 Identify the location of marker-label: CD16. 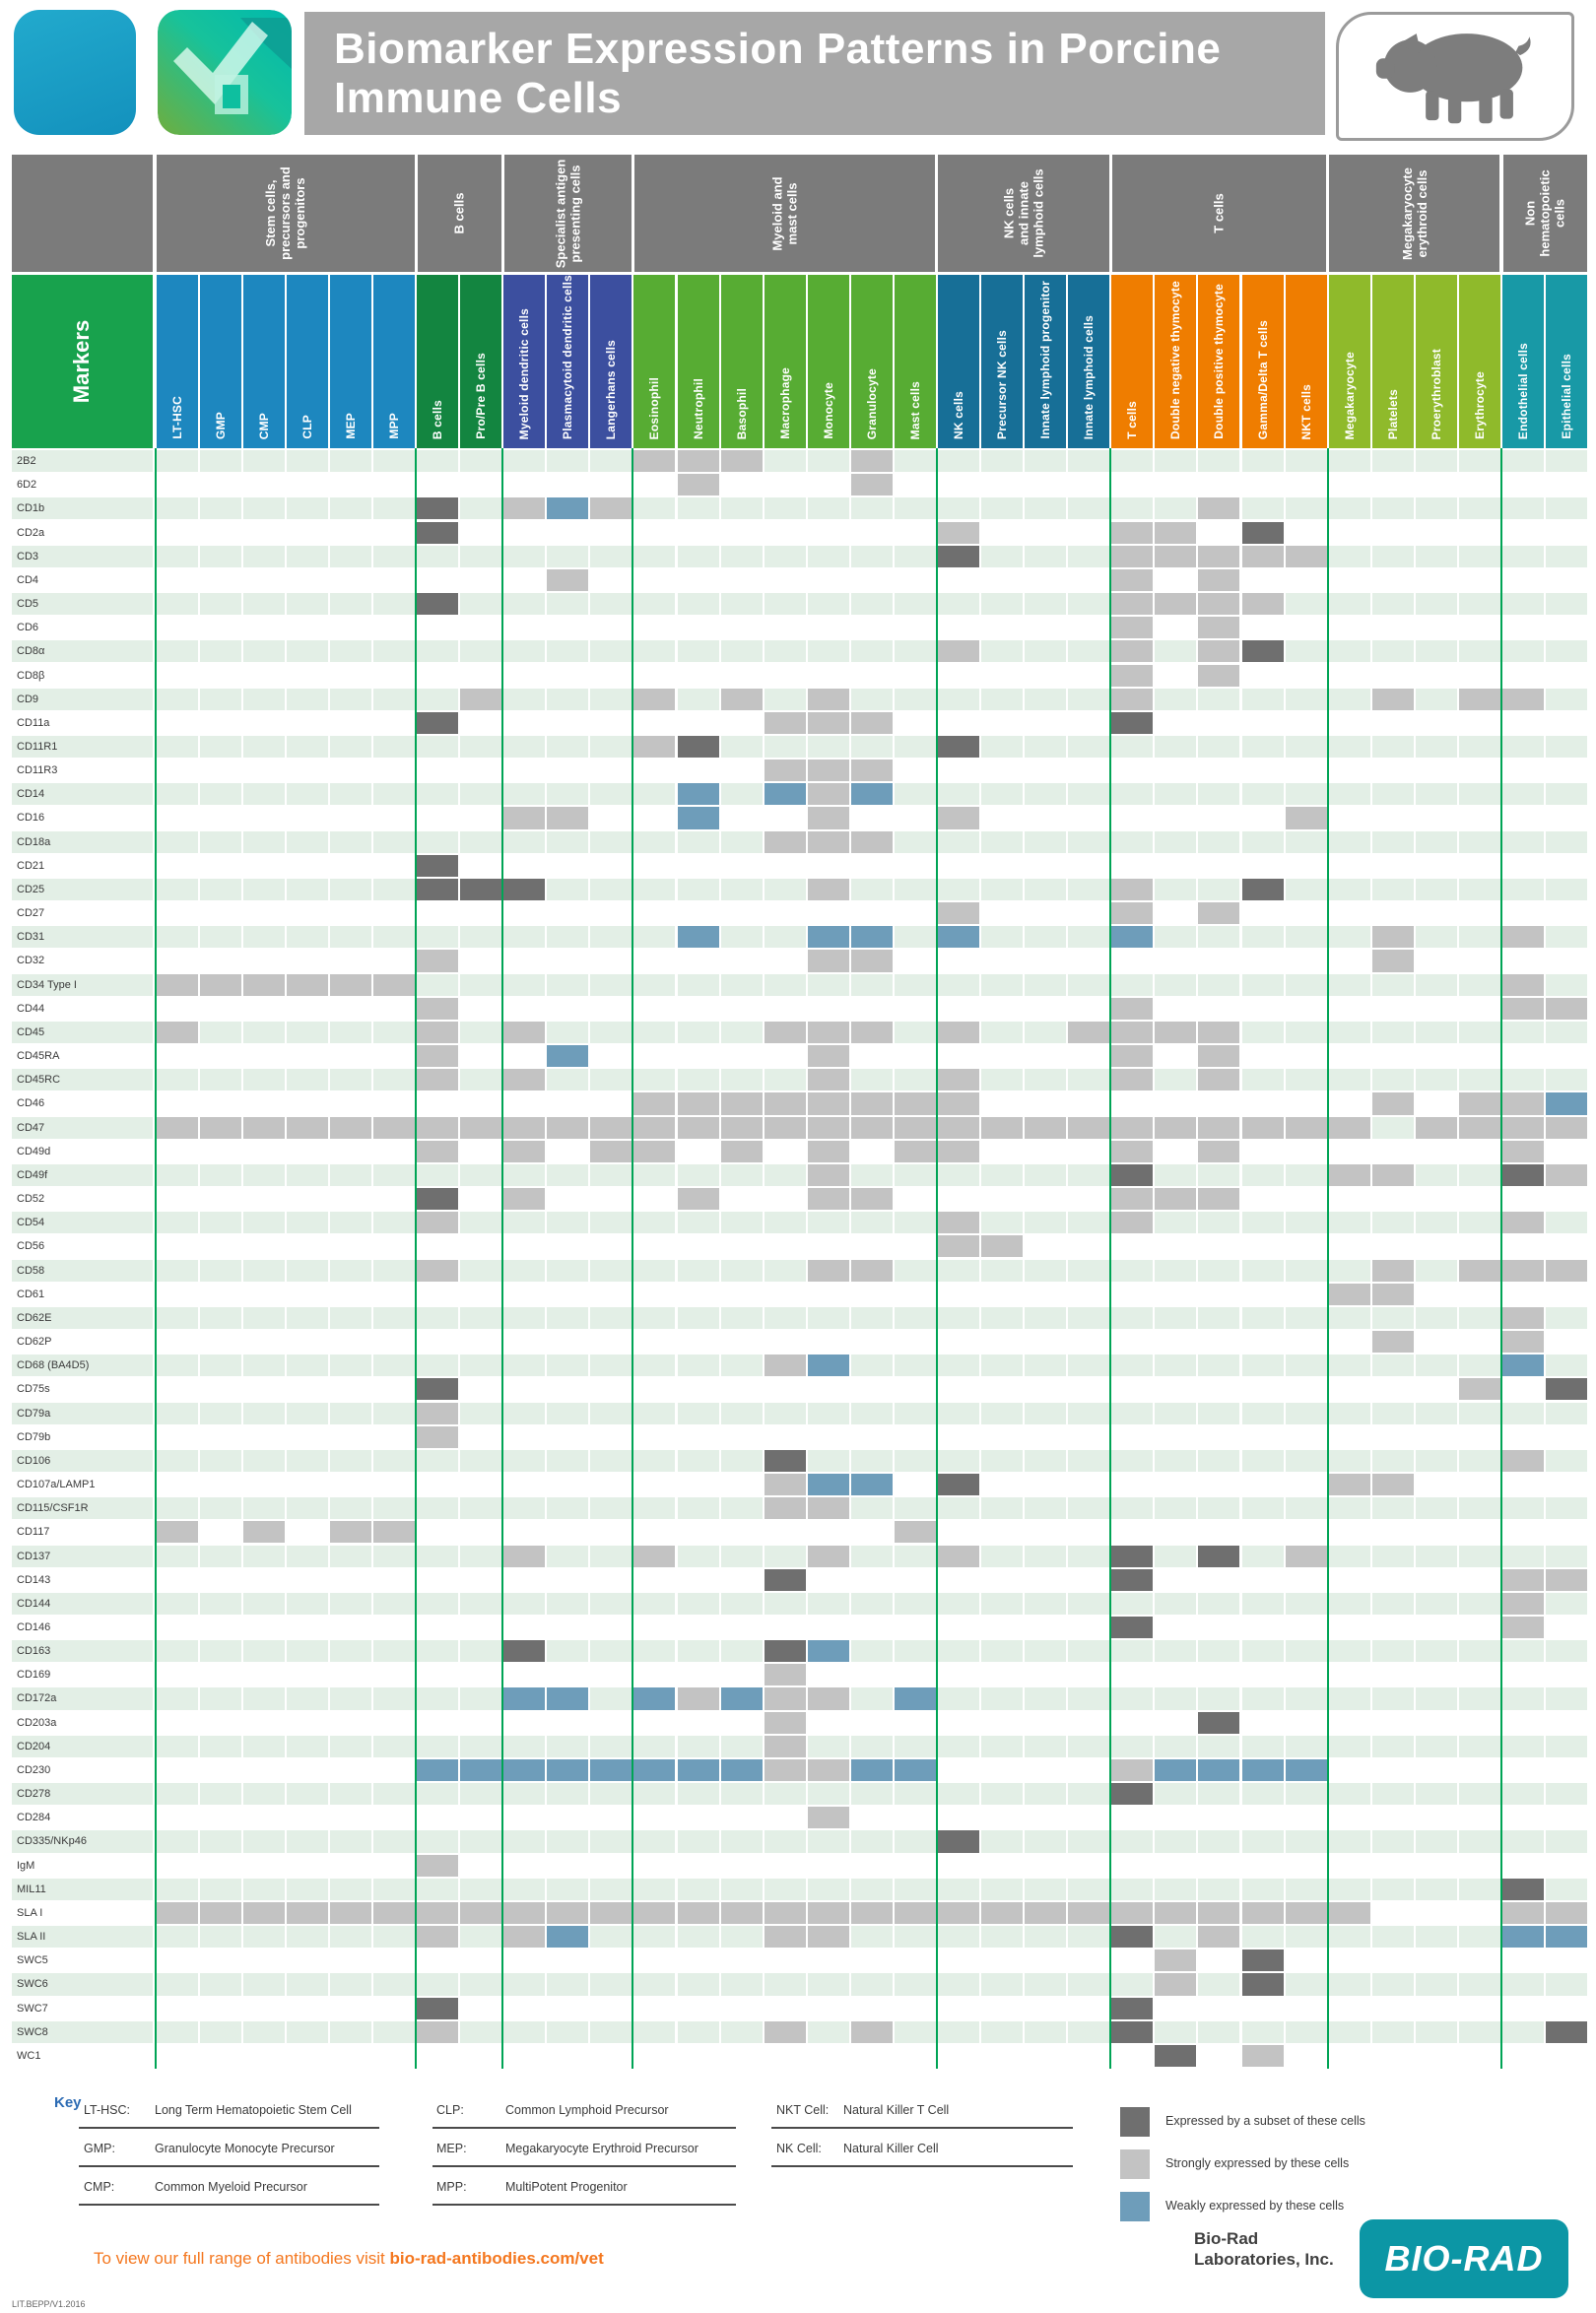
(82, 818).